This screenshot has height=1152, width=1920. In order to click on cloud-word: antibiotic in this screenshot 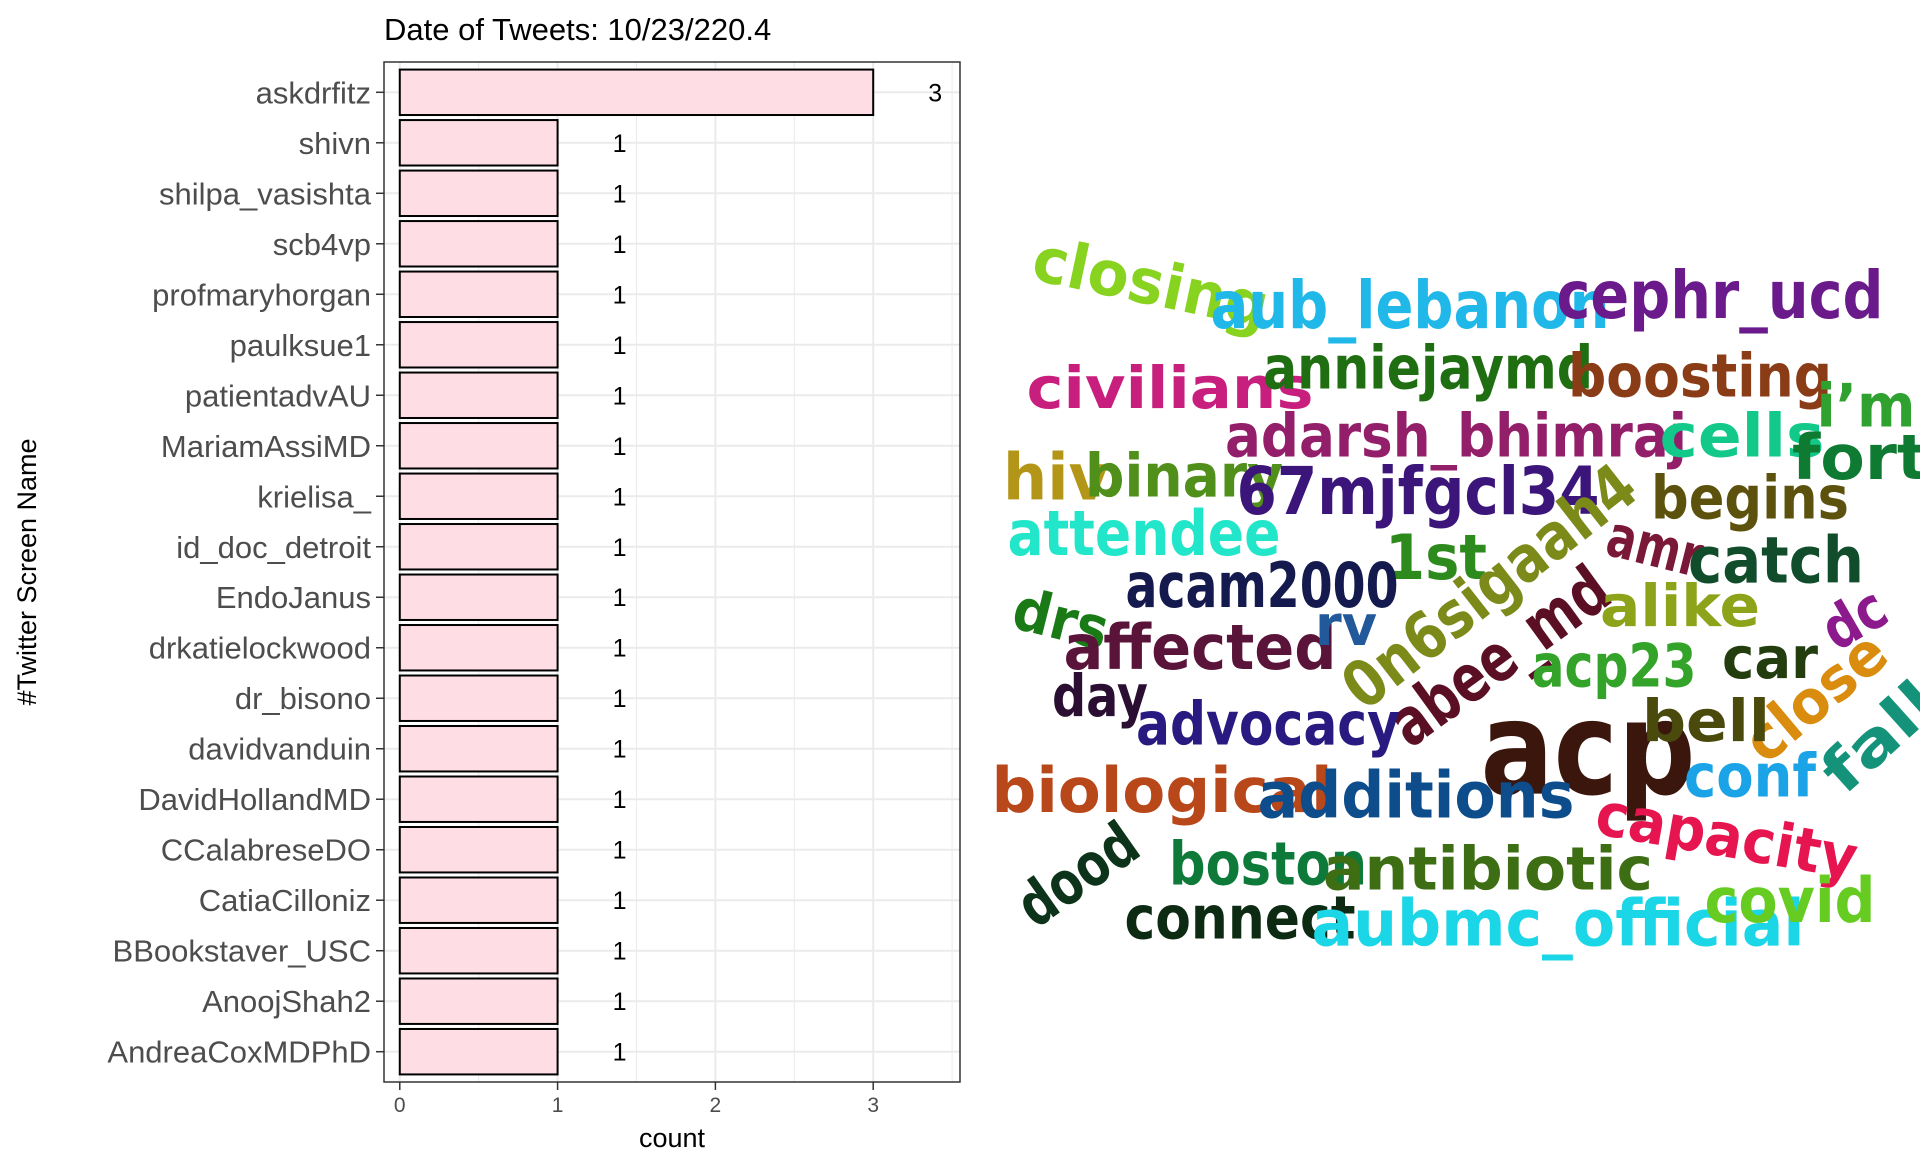, I will do `click(1488, 870)`.